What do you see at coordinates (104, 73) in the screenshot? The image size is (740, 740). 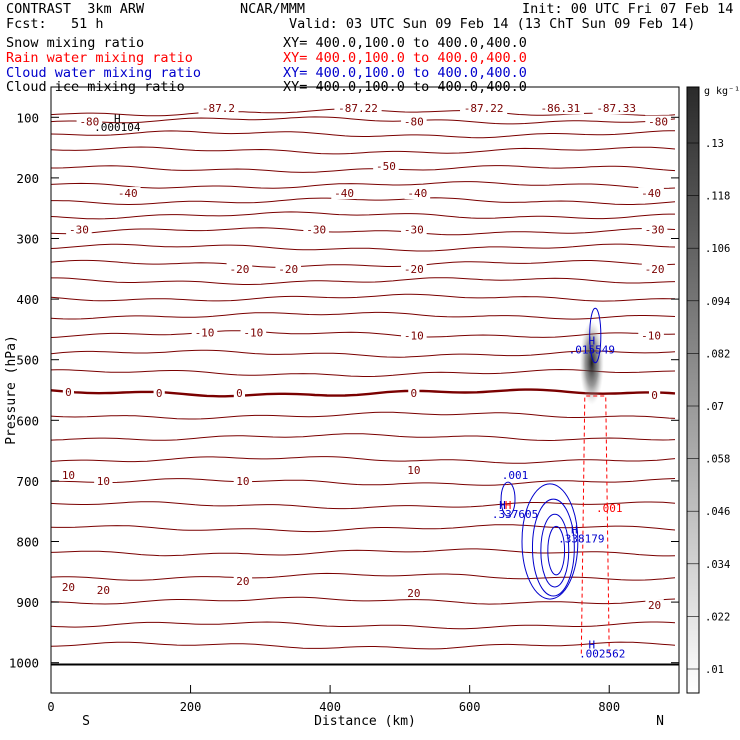 I see `field-name-cloud-water: Cloud water mixing ratio` at bounding box center [104, 73].